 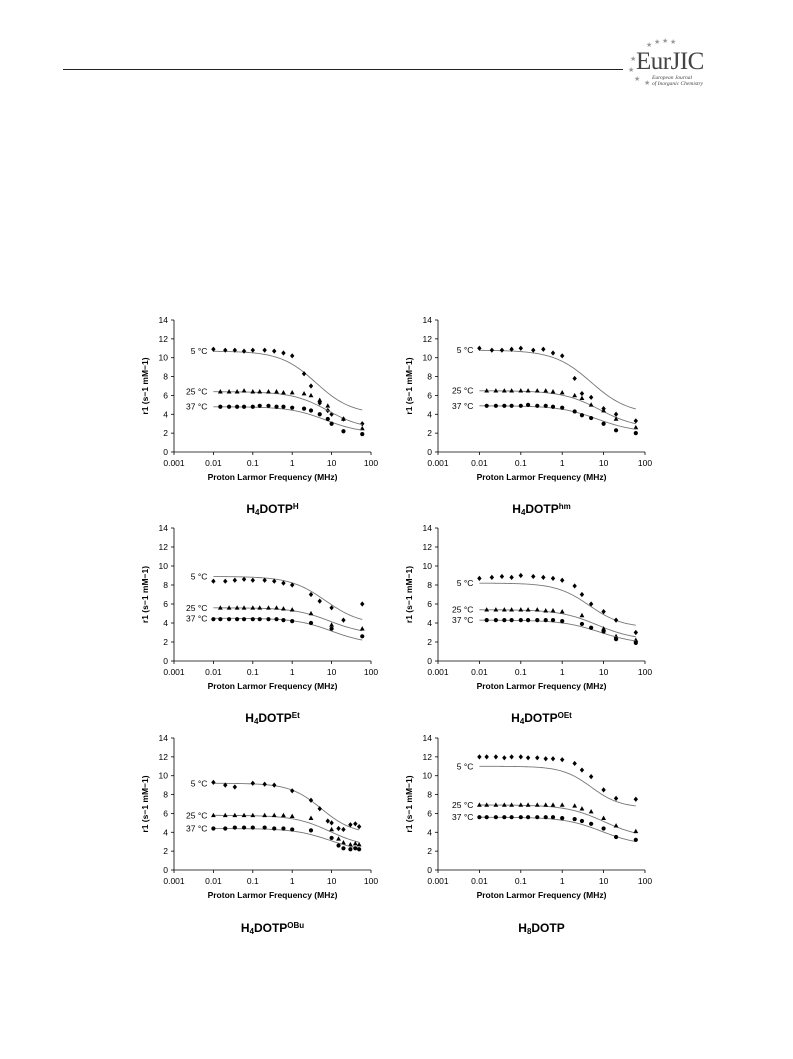 I want to click on y-axis-label: r1 (s−1 mM−1), so click(x=409, y=803).